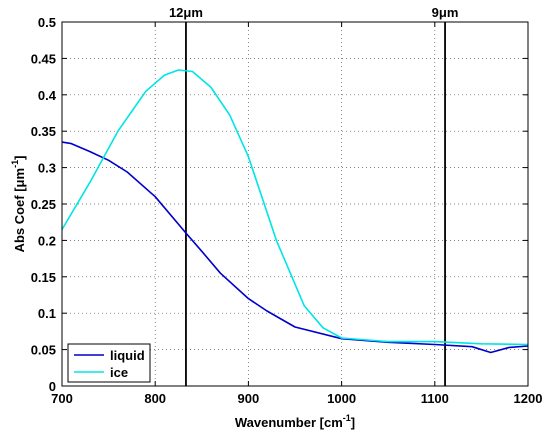 Image resolution: width=550 pixels, height=436 pixels. What do you see at coordinates (295, 421) in the screenshot?
I see `x-axis-label: Wavenumber [cm-1]` at bounding box center [295, 421].